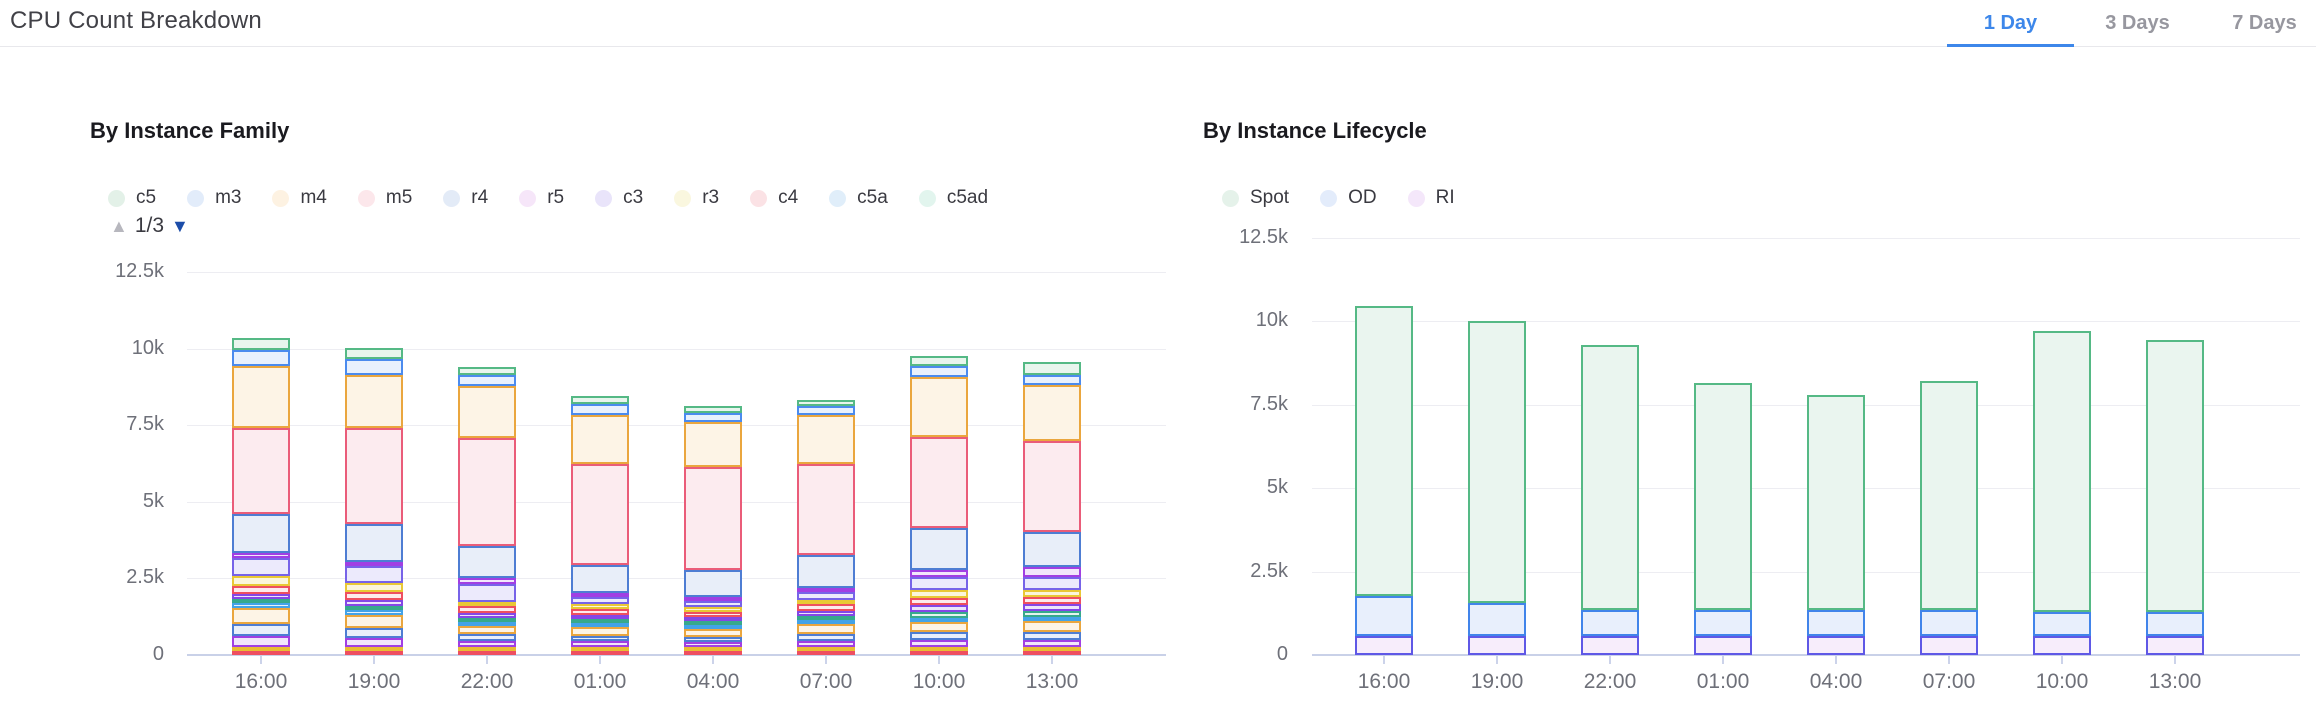 The height and width of the screenshot is (702, 2316). What do you see at coordinates (541, 198) in the screenshot?
I see `legend-item-r5: r5` at bounding box center [541, 198].